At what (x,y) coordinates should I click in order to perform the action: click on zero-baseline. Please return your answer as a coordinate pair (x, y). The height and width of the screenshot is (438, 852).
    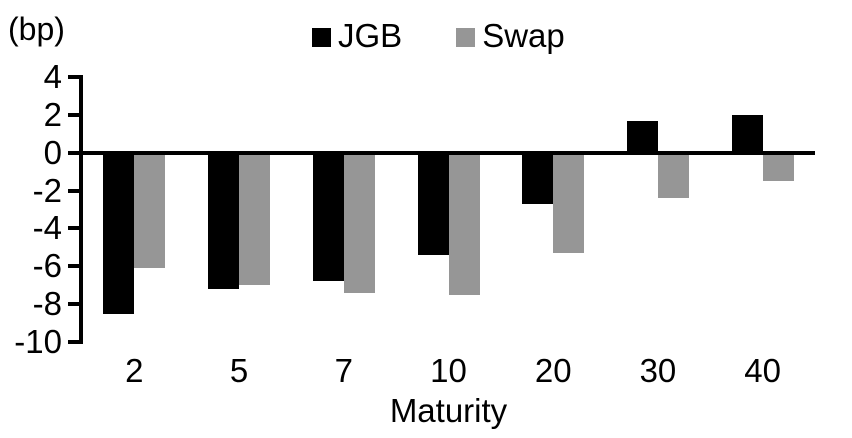
    Looking at the image, I should click on (447, 152).